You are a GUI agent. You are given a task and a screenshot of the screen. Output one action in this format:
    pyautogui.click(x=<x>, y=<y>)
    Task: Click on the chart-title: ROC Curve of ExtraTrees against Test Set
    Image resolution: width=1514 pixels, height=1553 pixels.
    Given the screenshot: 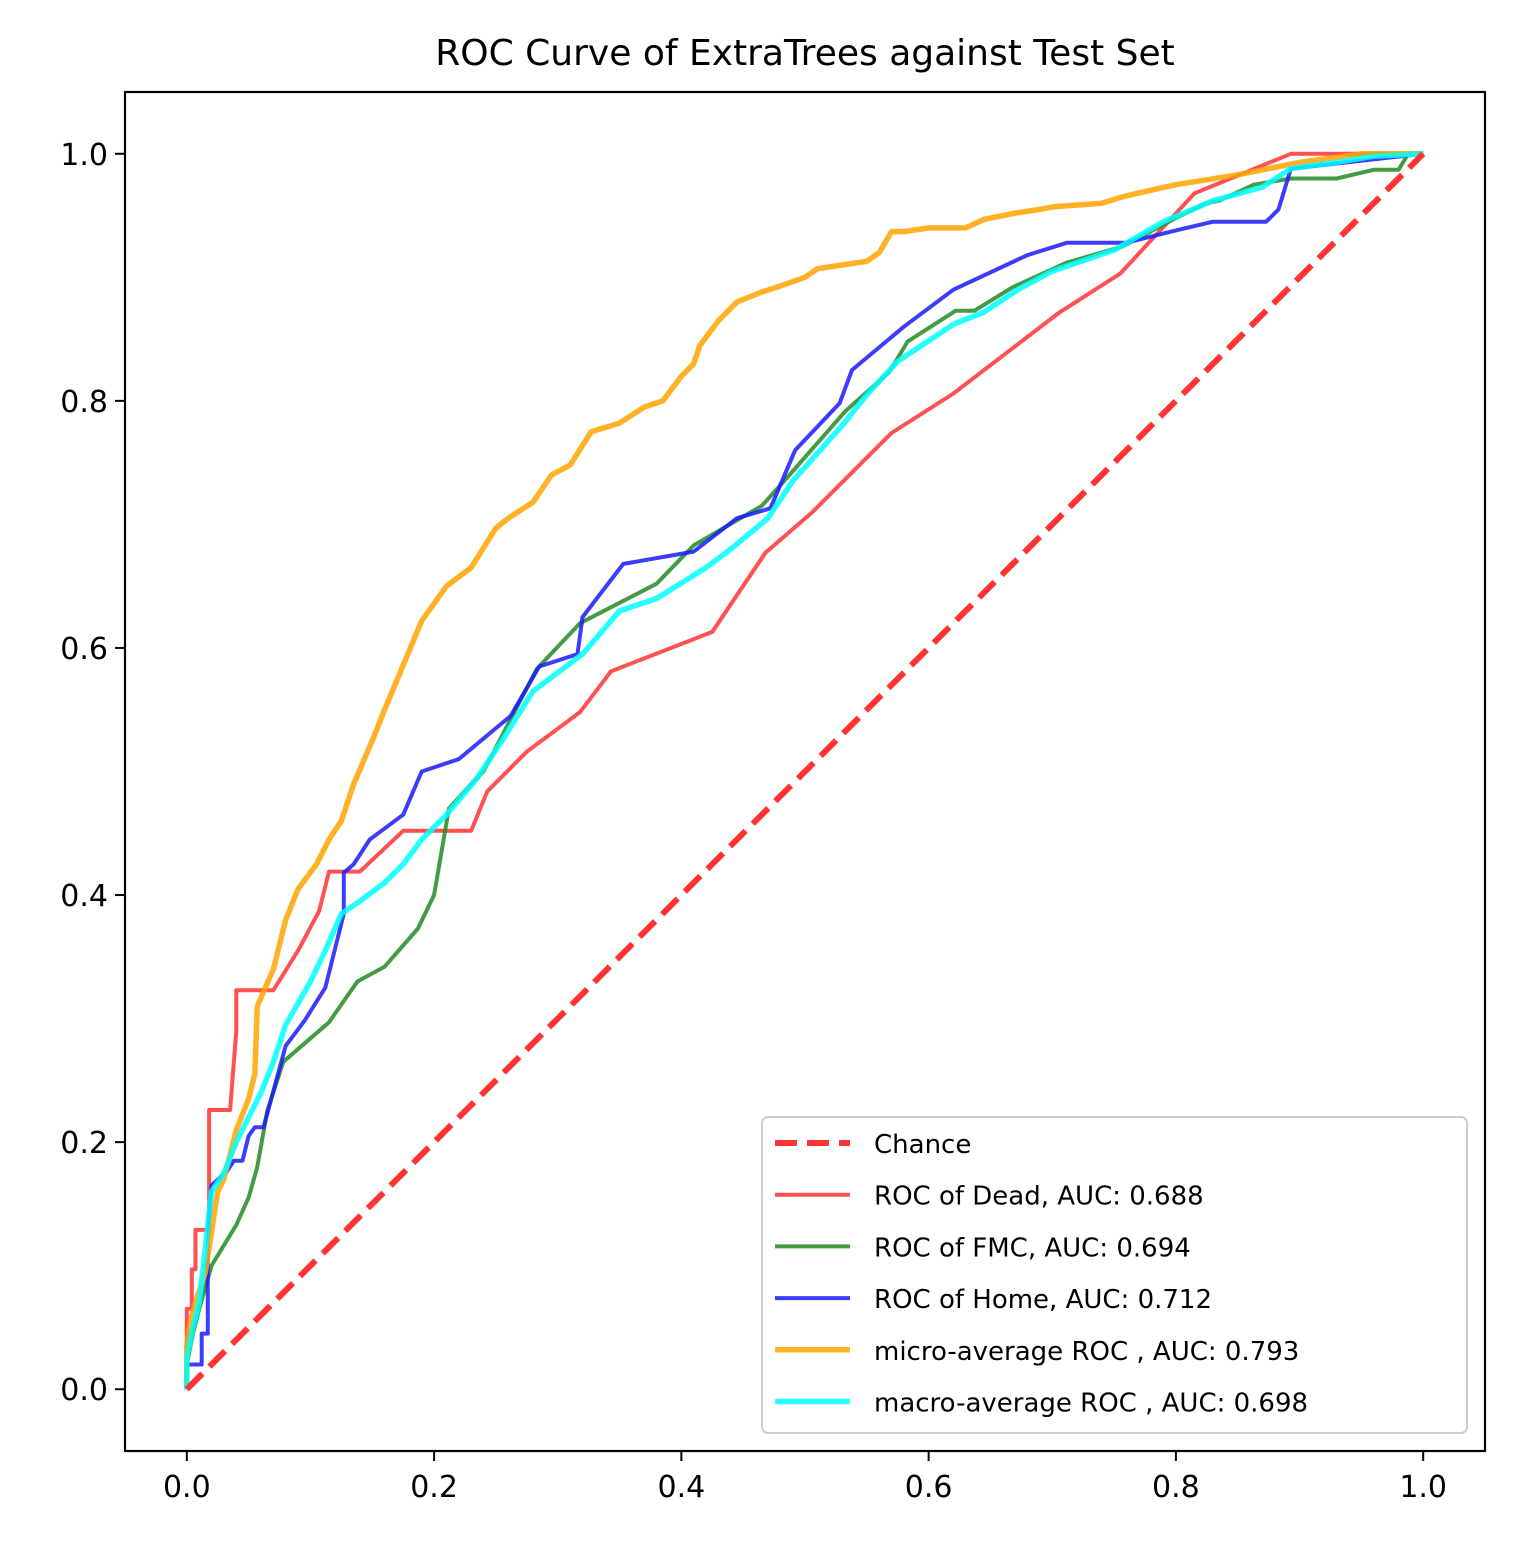 What is the action you would take?
    pyautogui.click(x=805, y=53)
    